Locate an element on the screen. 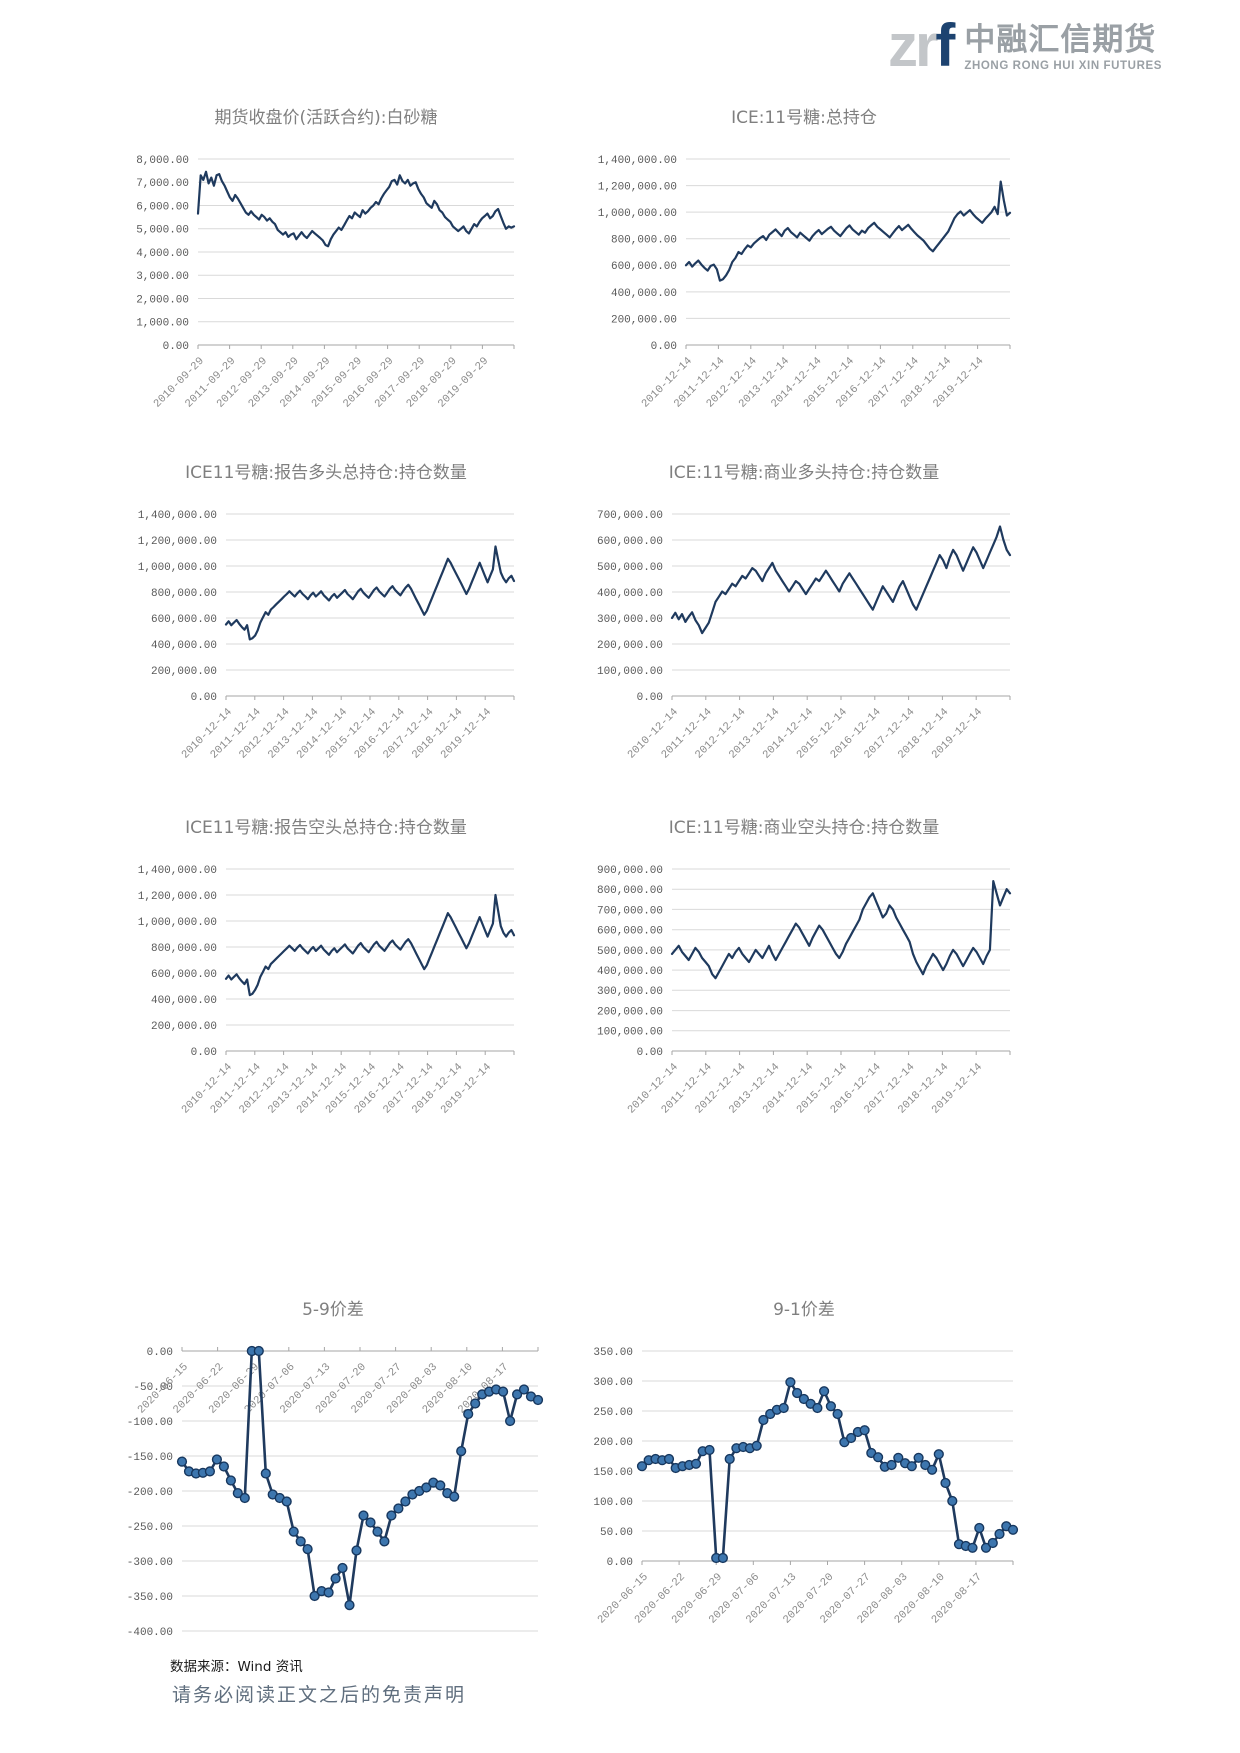 This screenshot has width=1240, height=1753. chart-title: 期货收盘价(活跃合约):白砂糖 is located at coordinates (326, 118).